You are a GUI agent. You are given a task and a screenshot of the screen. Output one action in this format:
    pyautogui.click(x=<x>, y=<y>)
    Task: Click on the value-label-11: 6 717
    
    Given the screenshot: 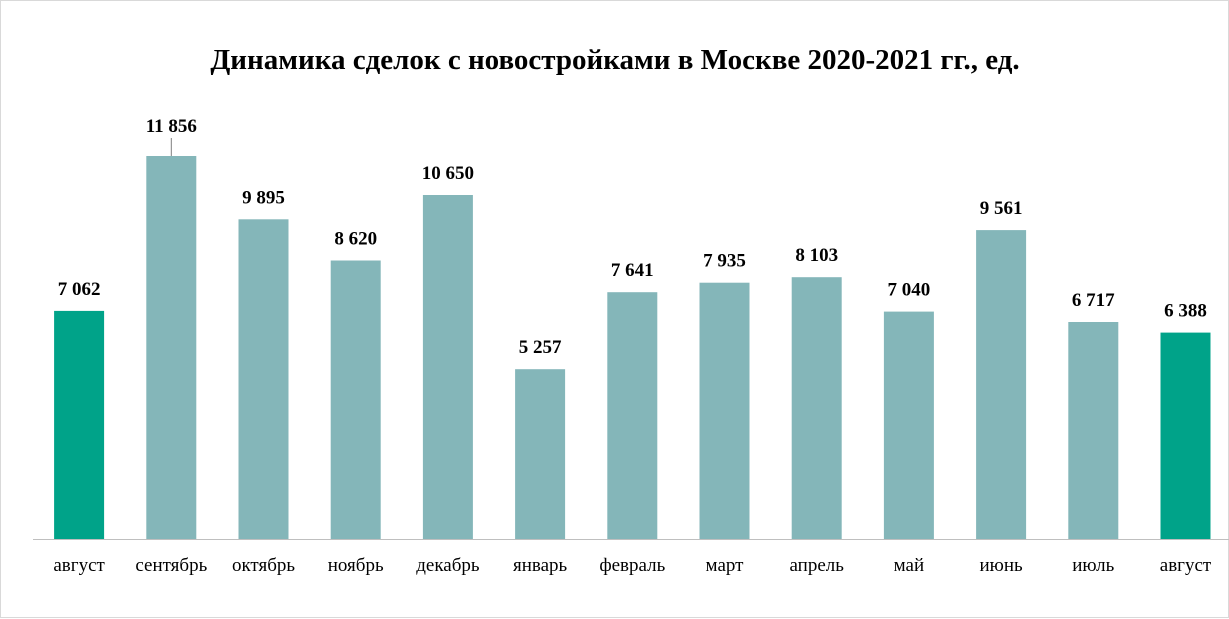 What is the action you would take?
    pyautogui.click(x=1093, y=300)
    